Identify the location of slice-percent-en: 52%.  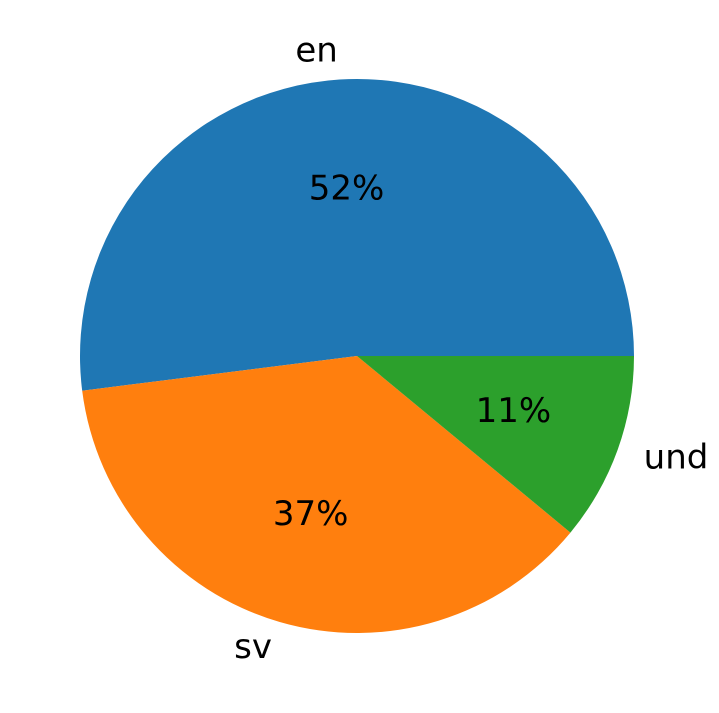
(347, 189).